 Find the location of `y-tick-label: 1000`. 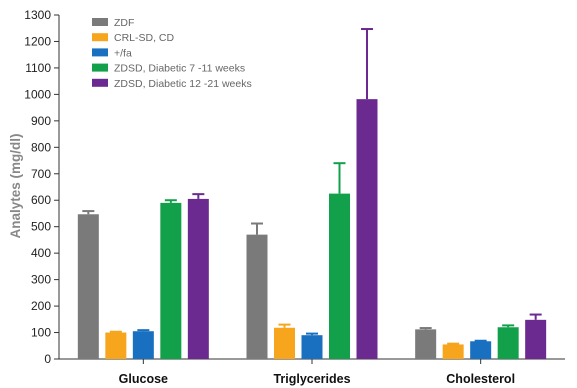

y-tick-label: 1000 is located at coordinates (37, 94).